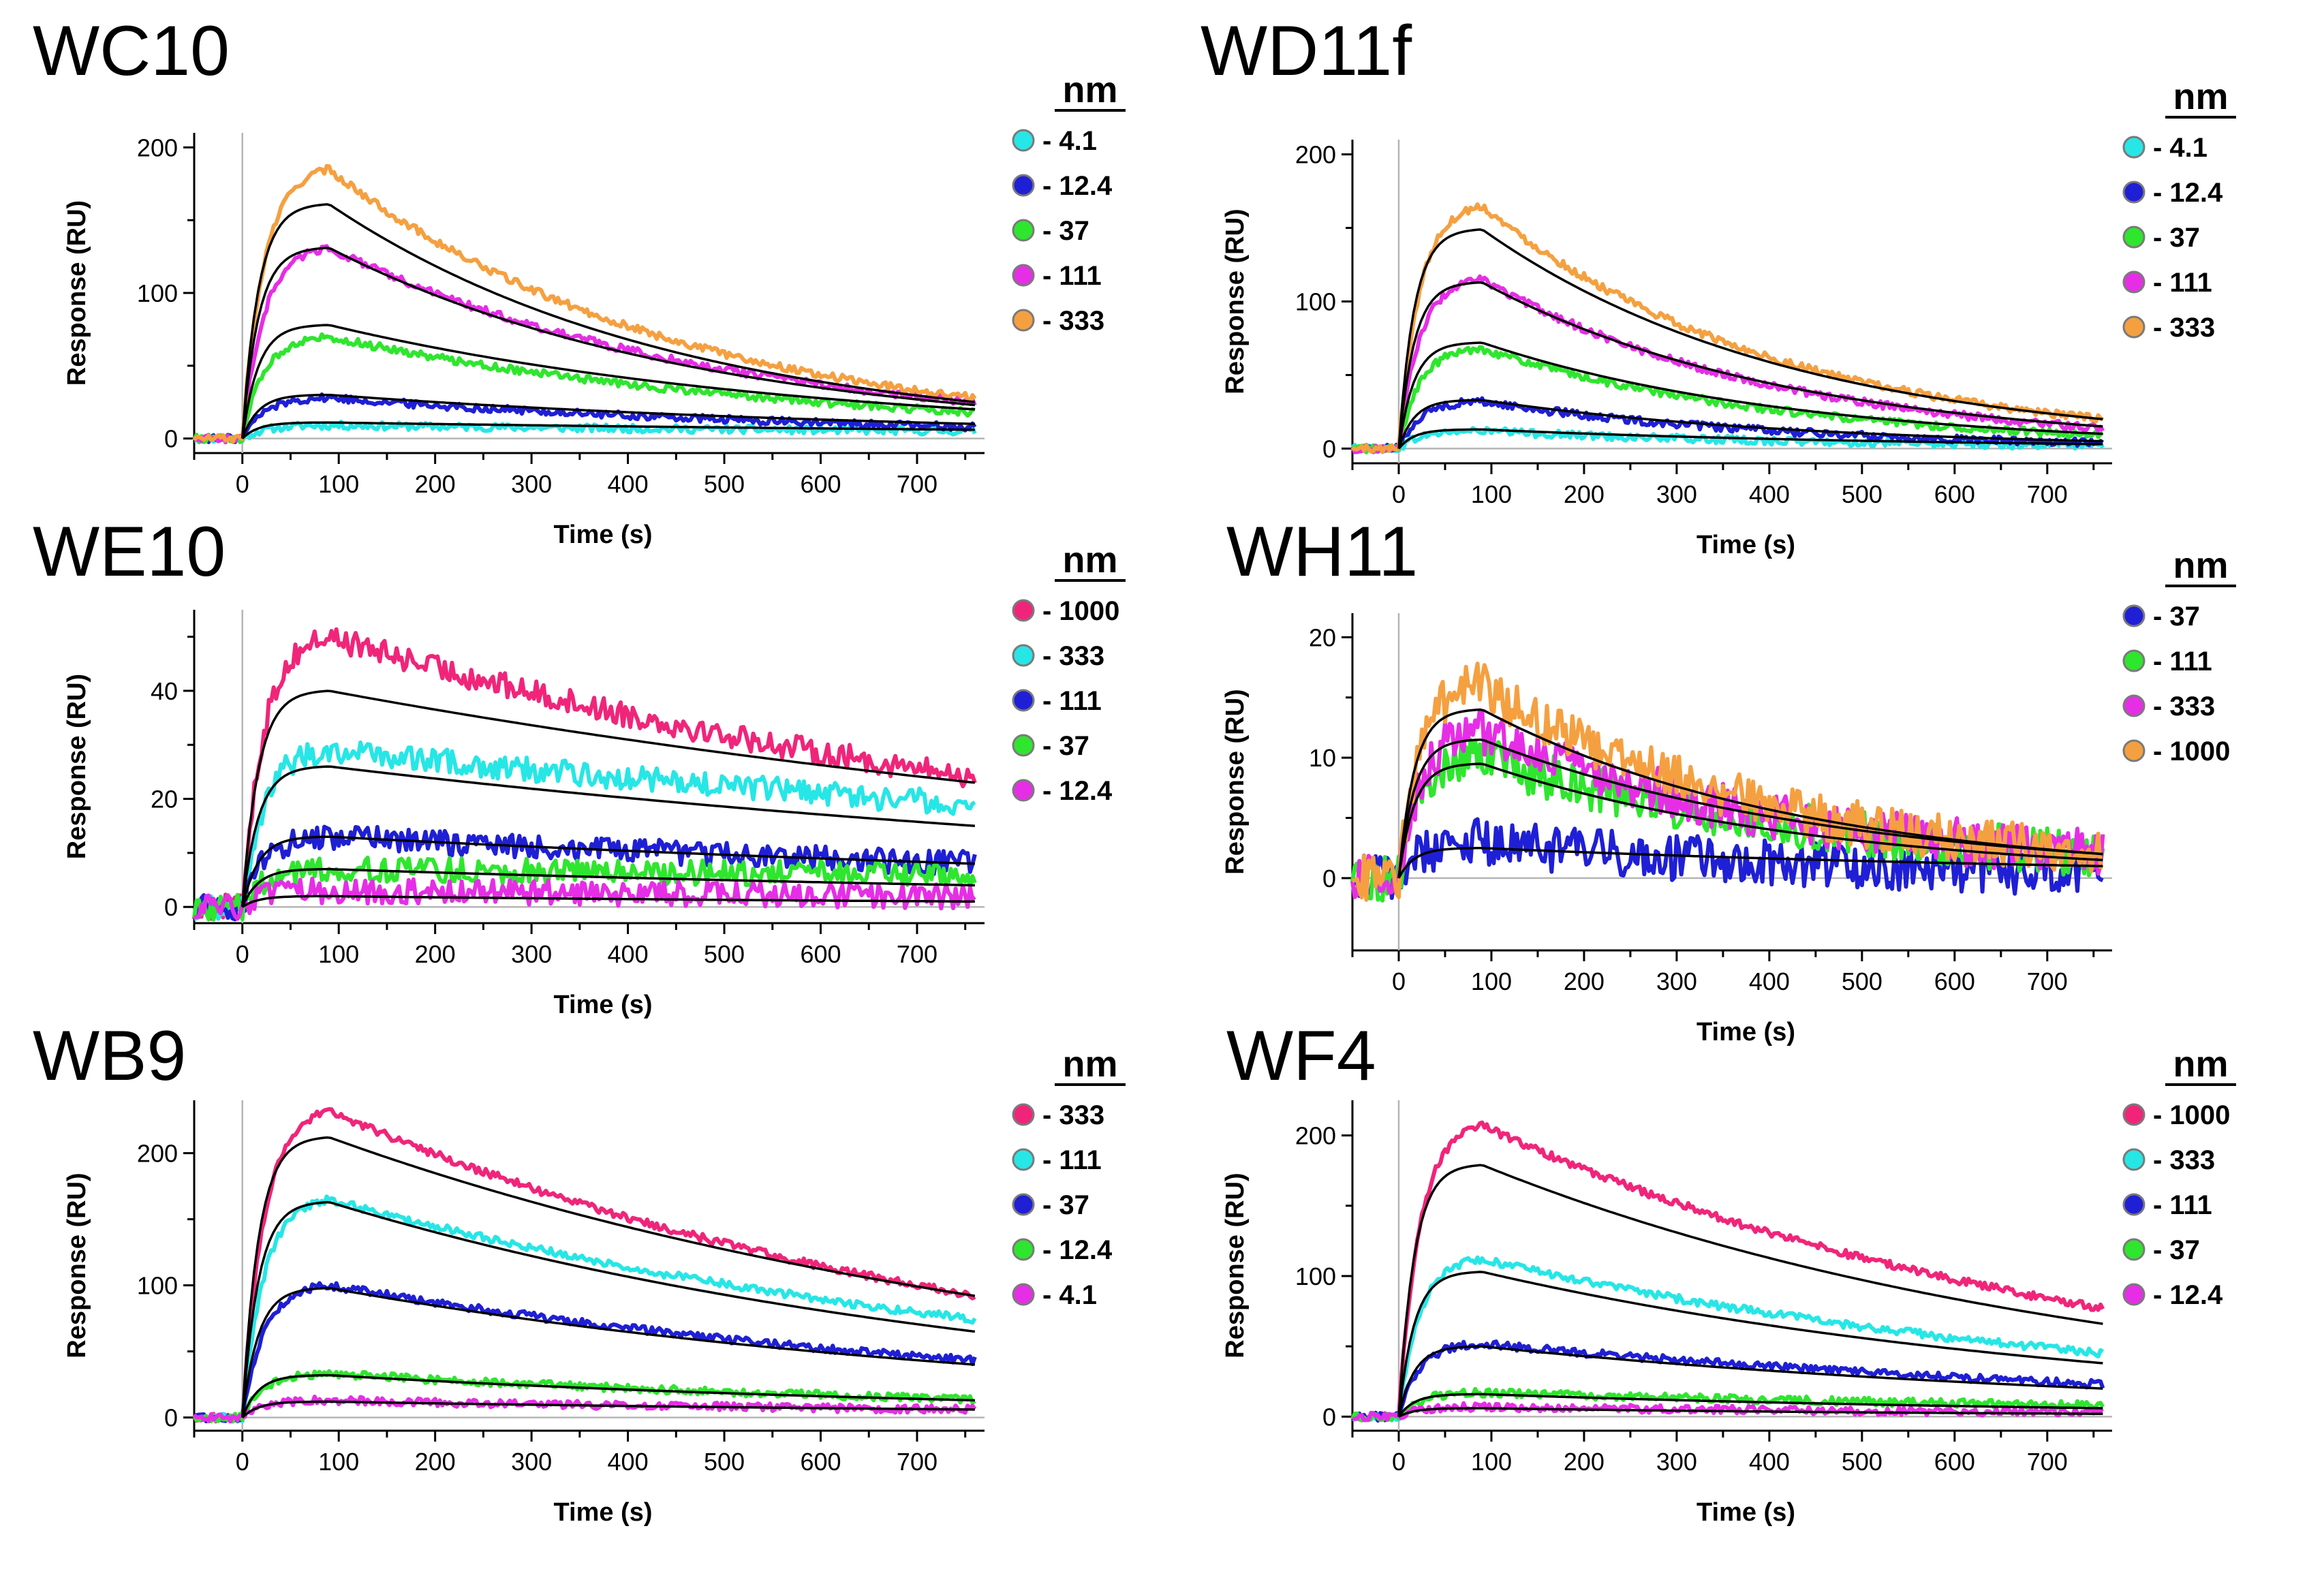 Image resolution: width=2324 pixels, height=1584 pixels. I want to click on panel-title: WE10, so click(129, 551).